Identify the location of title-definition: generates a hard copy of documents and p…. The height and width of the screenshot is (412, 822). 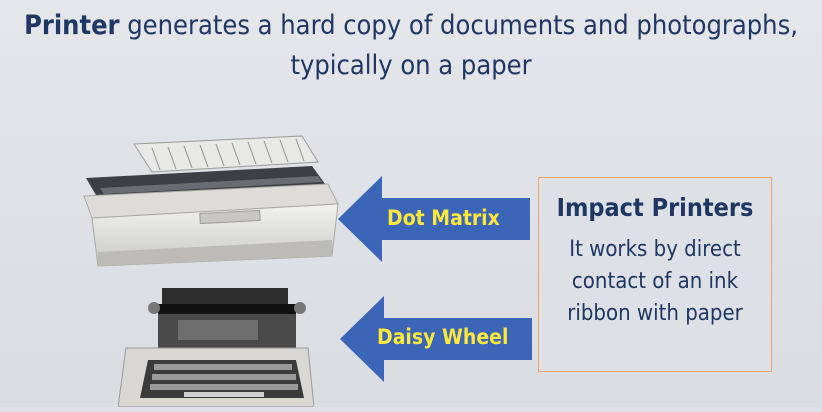
(458, 25).